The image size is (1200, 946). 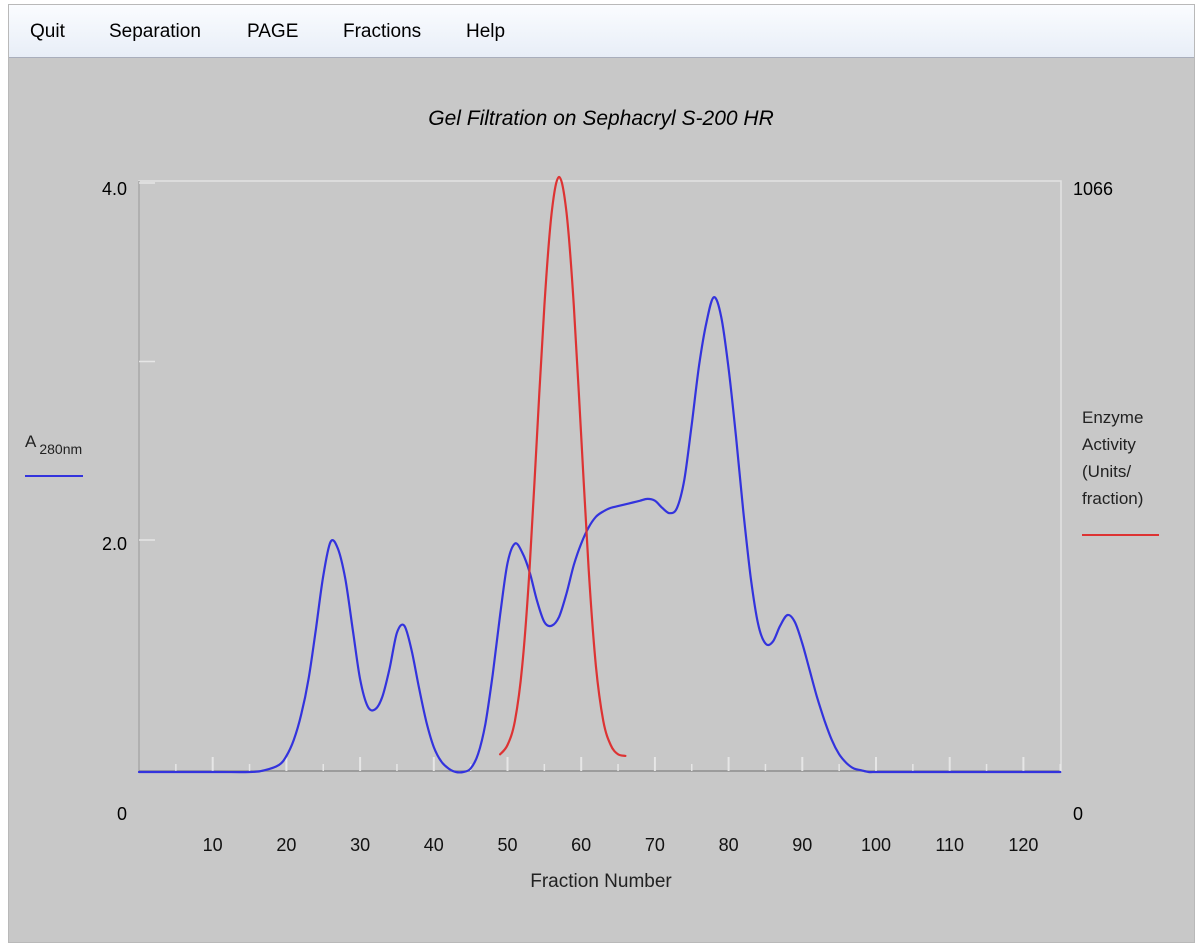 What do you see at coordinates (1109, 444) in the screenshot?
I see `right-axis-label-line-2: Activity` at bounding box center [1109, 444].